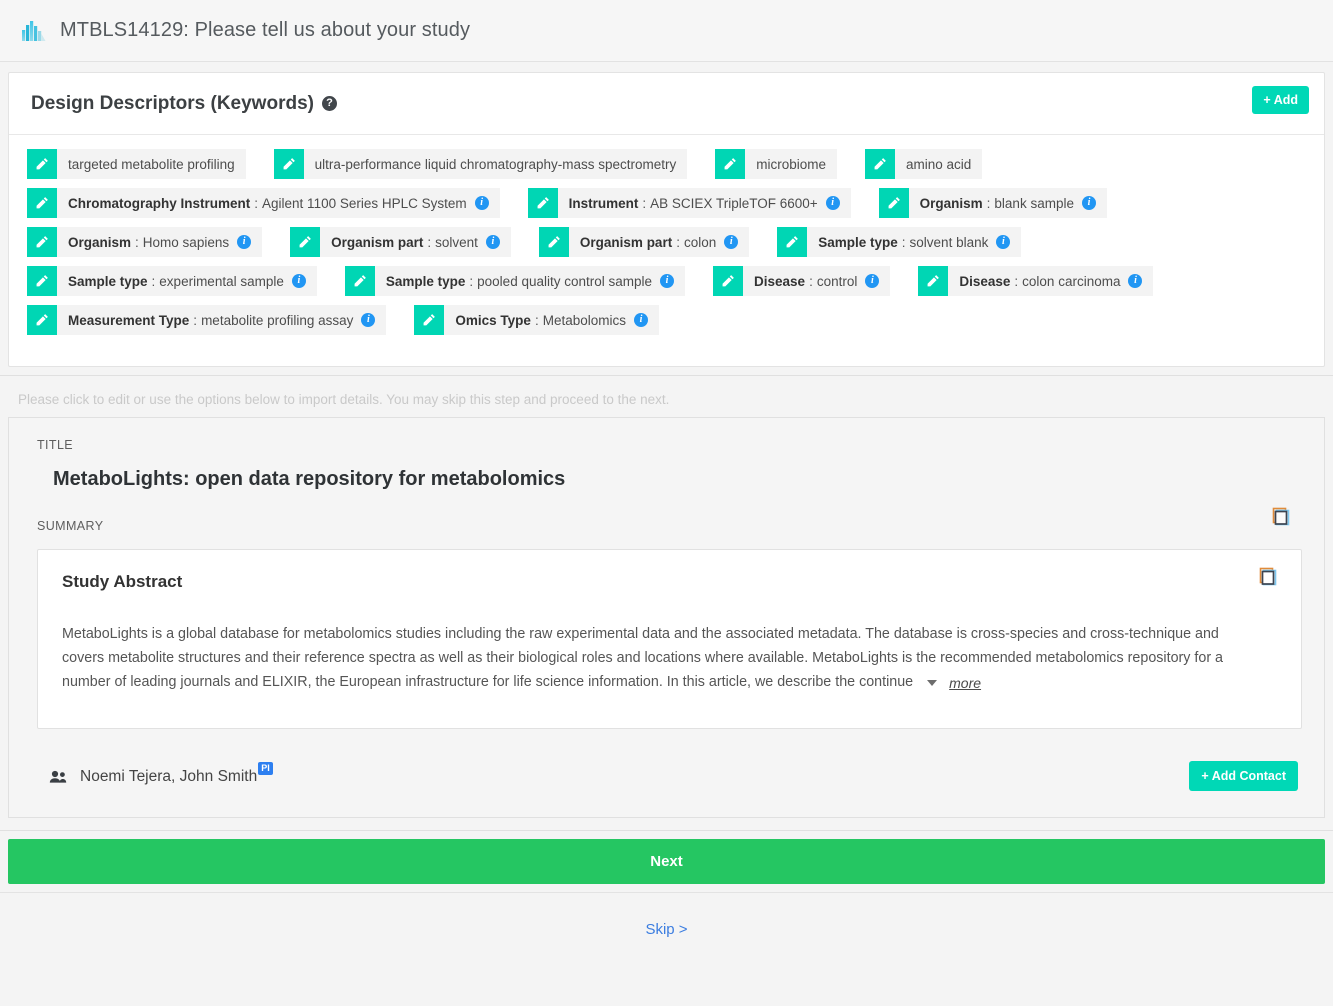  I want to click on descriptor-label: Measurement Type, so click(129, 320).